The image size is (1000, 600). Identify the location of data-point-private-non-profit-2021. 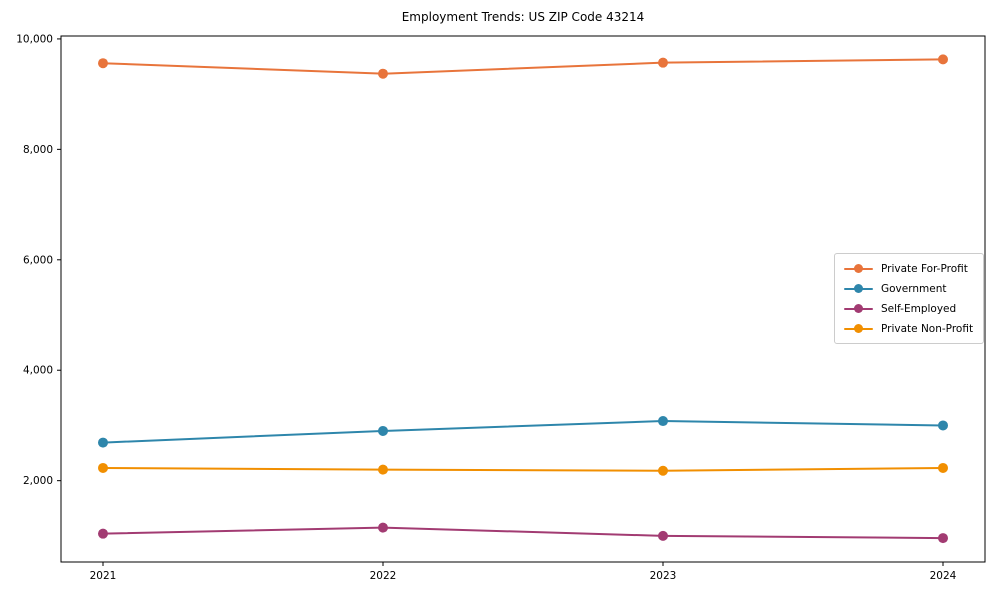
(103, 467).